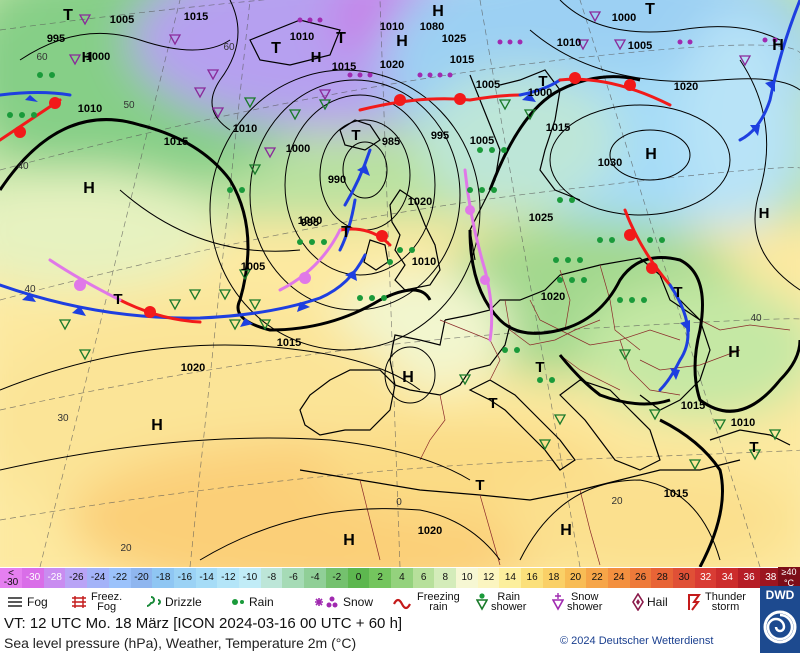  Describe the element at coordinates (727, 578) in the screenshot. I see `temp-scale-cell: 34` at that location.